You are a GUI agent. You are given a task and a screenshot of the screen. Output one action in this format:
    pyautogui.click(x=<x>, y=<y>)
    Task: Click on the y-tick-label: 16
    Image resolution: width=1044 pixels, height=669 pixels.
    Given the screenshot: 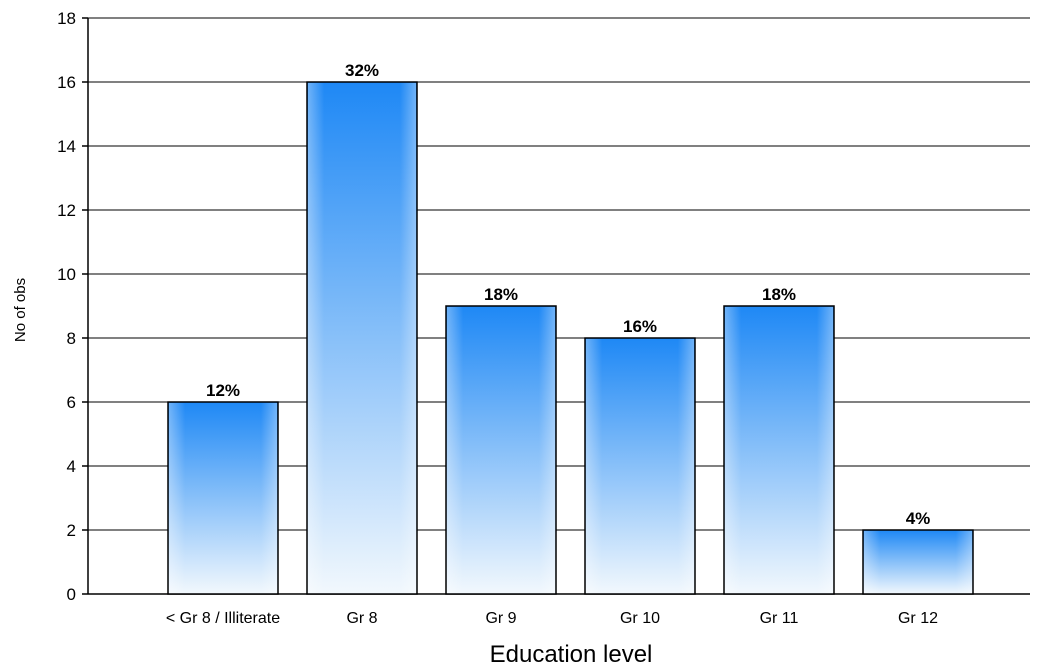 What is the action you would take?
    pyautogui.click(x=66, y=82)
    